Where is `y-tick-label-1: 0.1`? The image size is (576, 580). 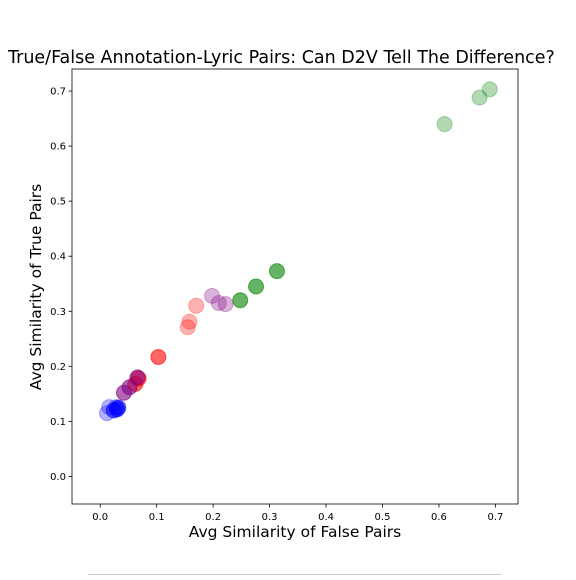 y-tick-label-1: 0.1 is located at coordinates (58, 422).